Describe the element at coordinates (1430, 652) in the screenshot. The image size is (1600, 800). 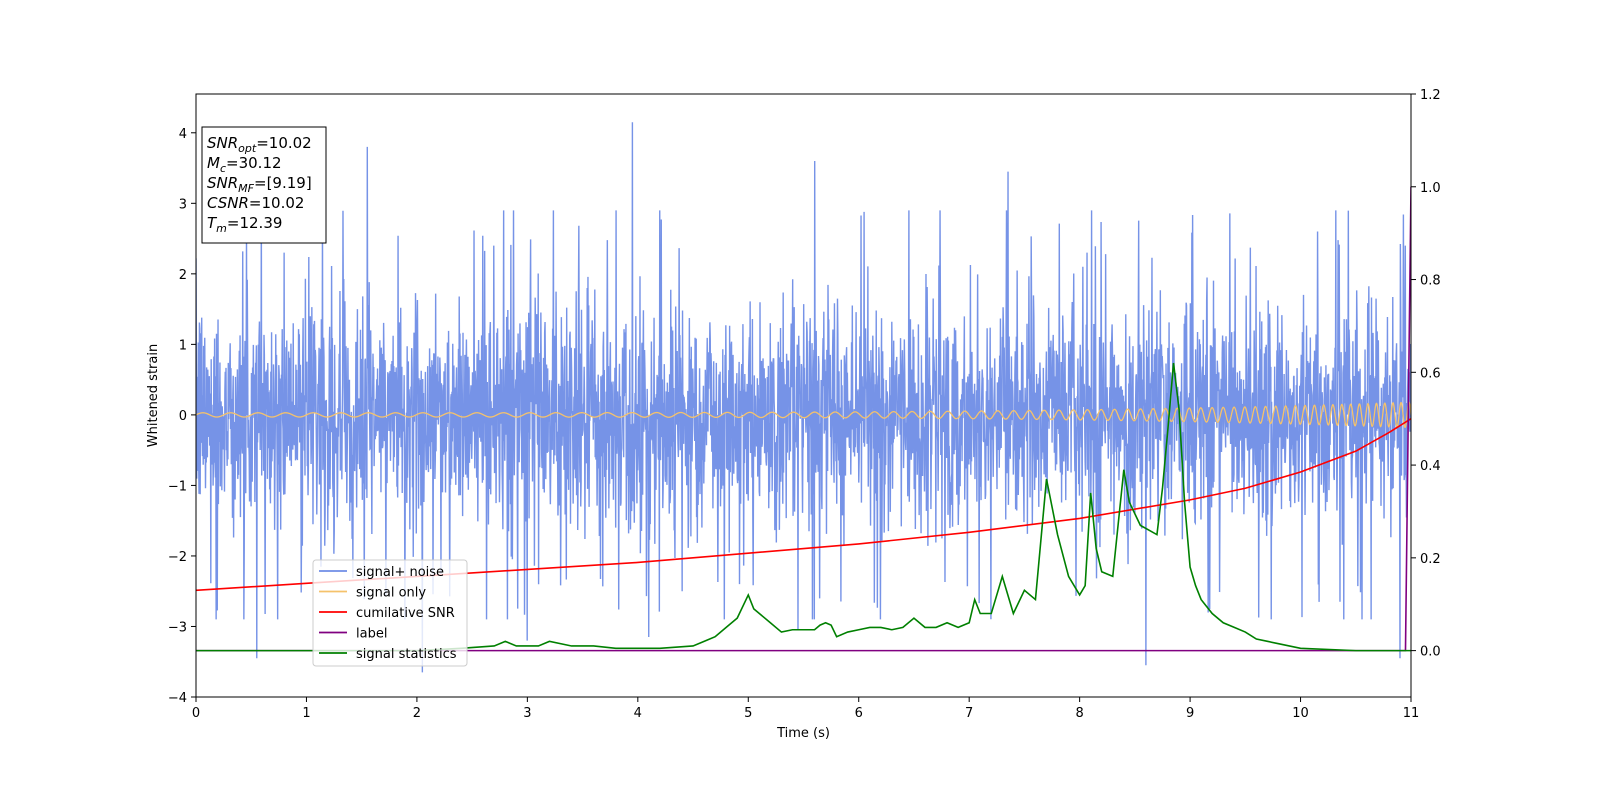
I see `y-right-tick-label: 0.0` at that location.